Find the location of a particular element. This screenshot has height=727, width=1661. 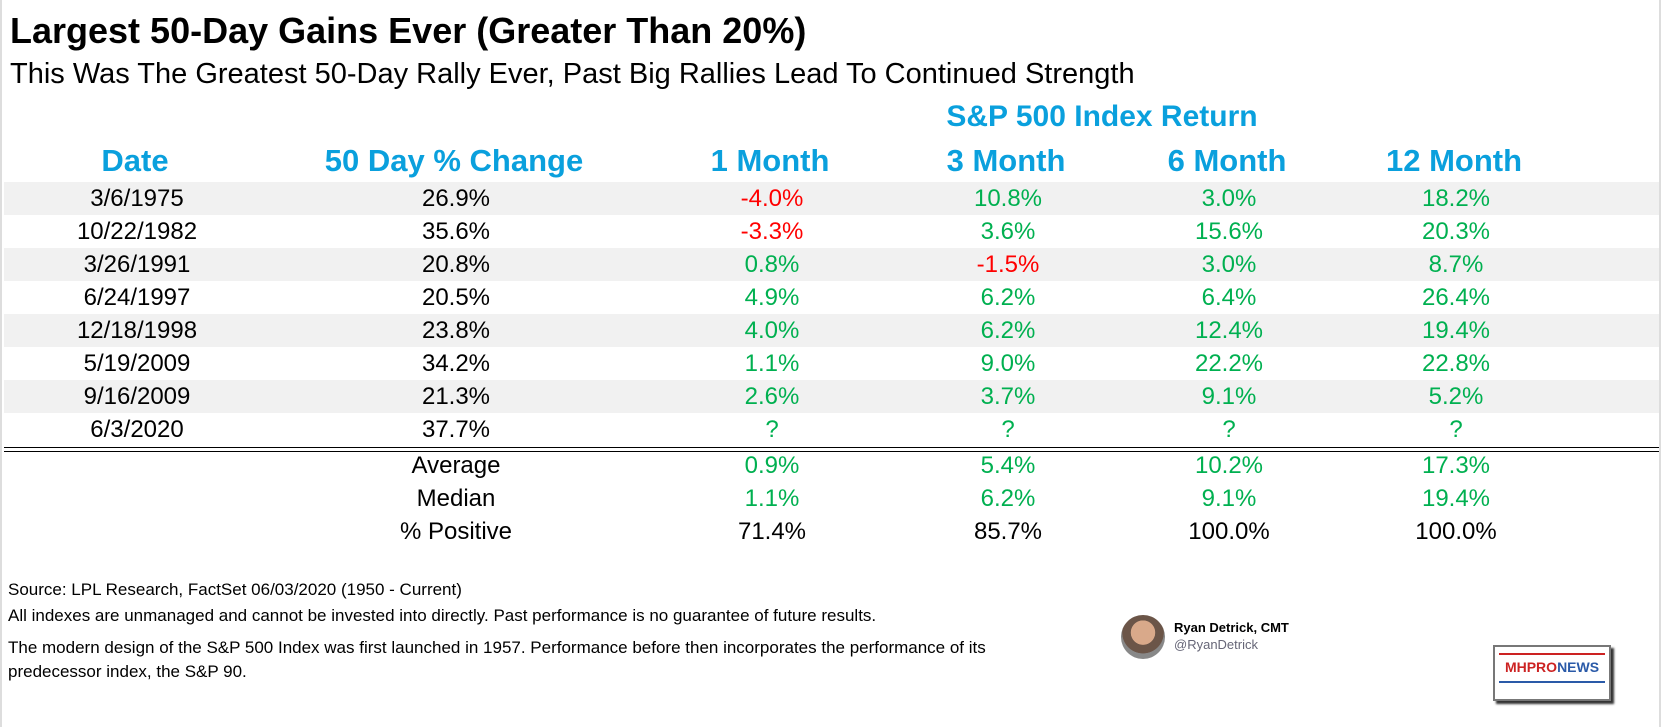

change-cell: 20.8% is located at coordinates (456, 264).